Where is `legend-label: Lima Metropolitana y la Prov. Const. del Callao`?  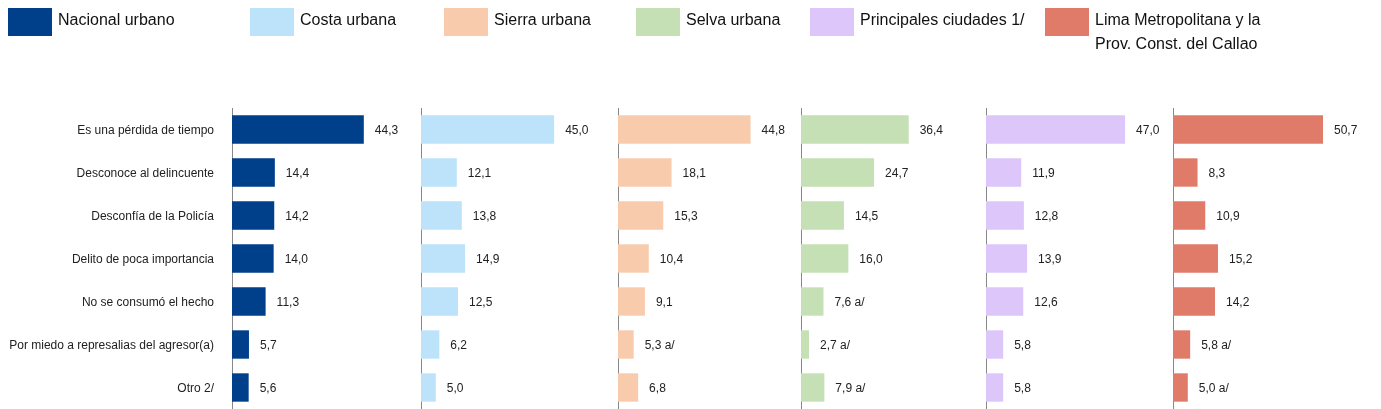
legend-label: Lima Metropolitana y la Prov. Const. del Callao is located at coordinates (1178, 32).